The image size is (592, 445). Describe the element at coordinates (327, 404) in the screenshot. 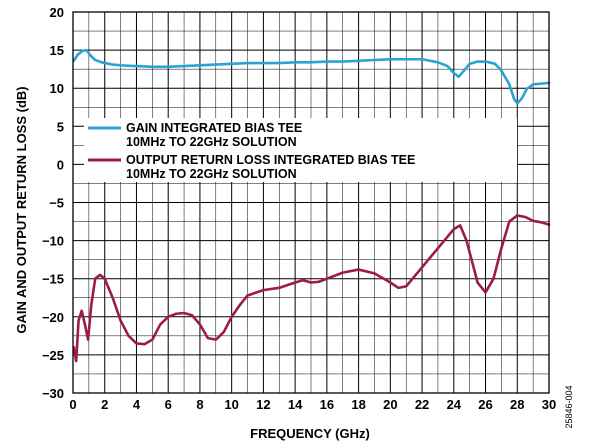

I see `x-tick-label: 16` at that location.